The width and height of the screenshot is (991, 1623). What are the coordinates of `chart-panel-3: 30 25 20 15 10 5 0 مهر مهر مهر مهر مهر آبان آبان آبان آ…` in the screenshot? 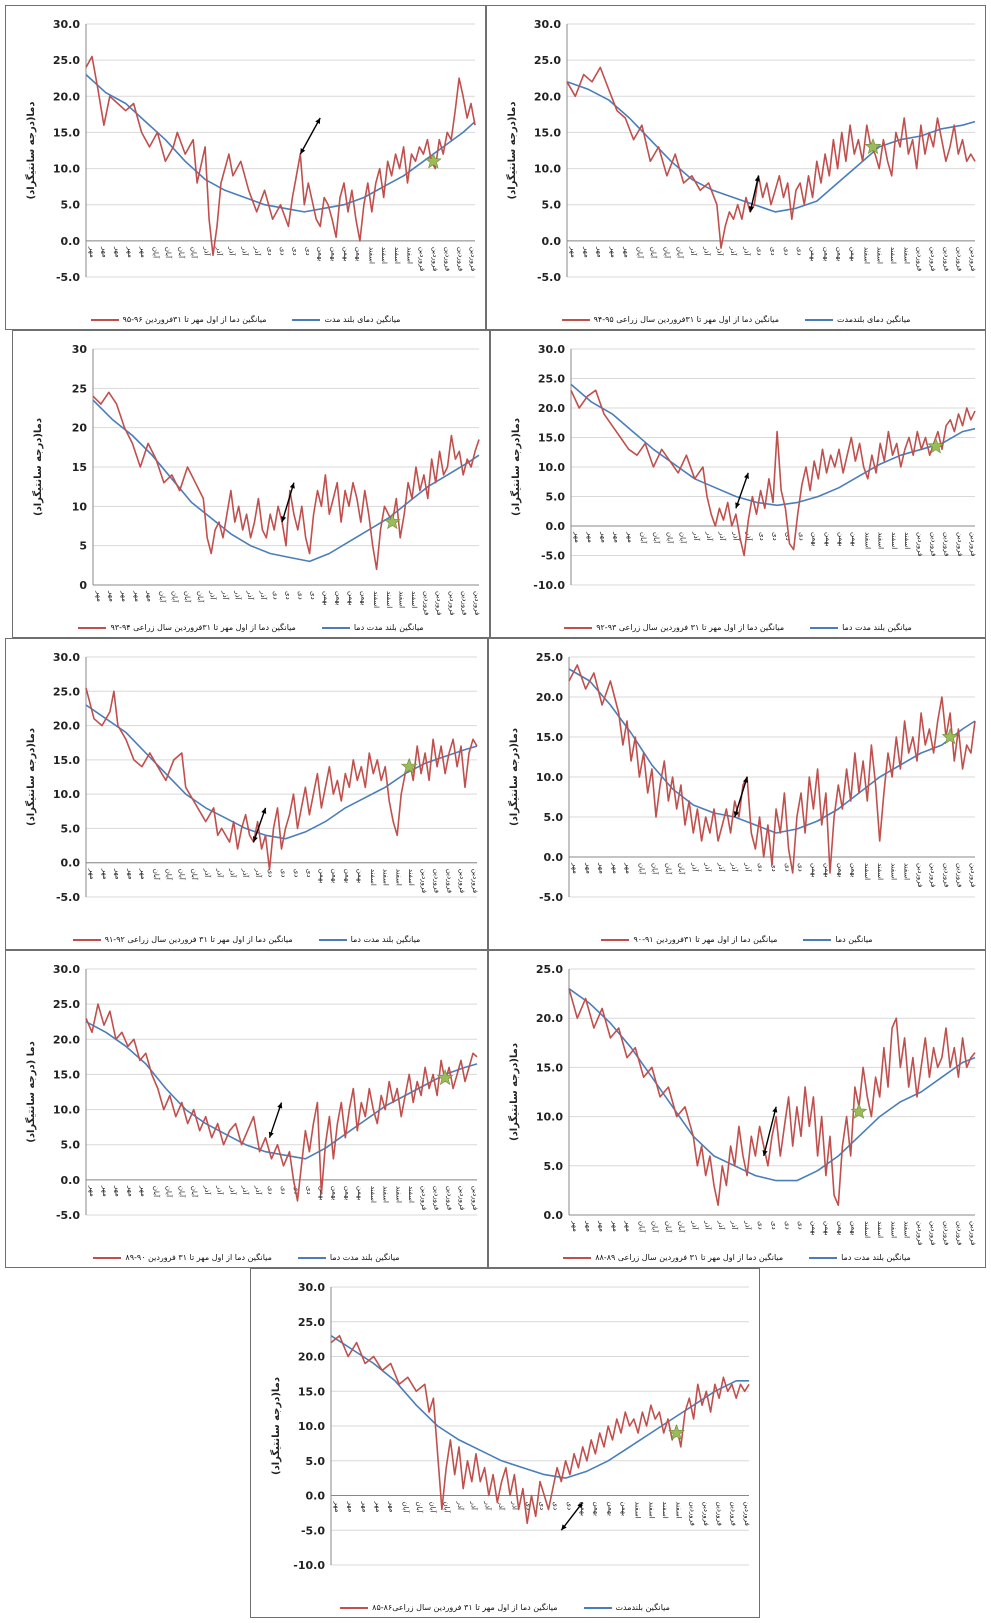 It's located at (251, 484).